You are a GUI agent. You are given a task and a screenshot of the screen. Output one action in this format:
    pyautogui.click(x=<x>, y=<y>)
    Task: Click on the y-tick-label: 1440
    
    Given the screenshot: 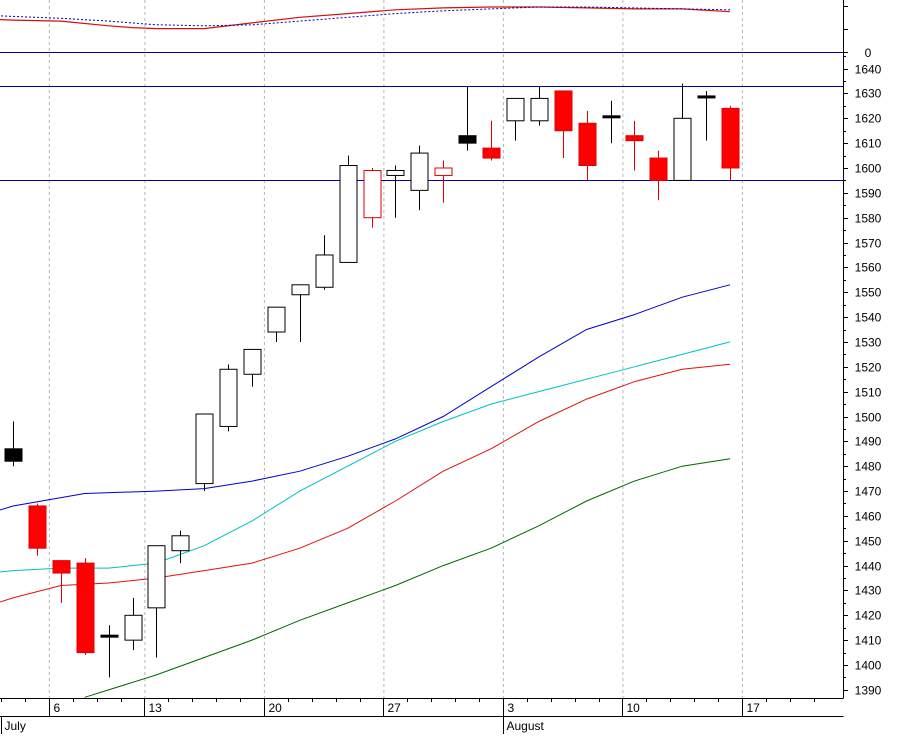 What is the action you would take?
    pyautogui.click(x=868, y=567)
    